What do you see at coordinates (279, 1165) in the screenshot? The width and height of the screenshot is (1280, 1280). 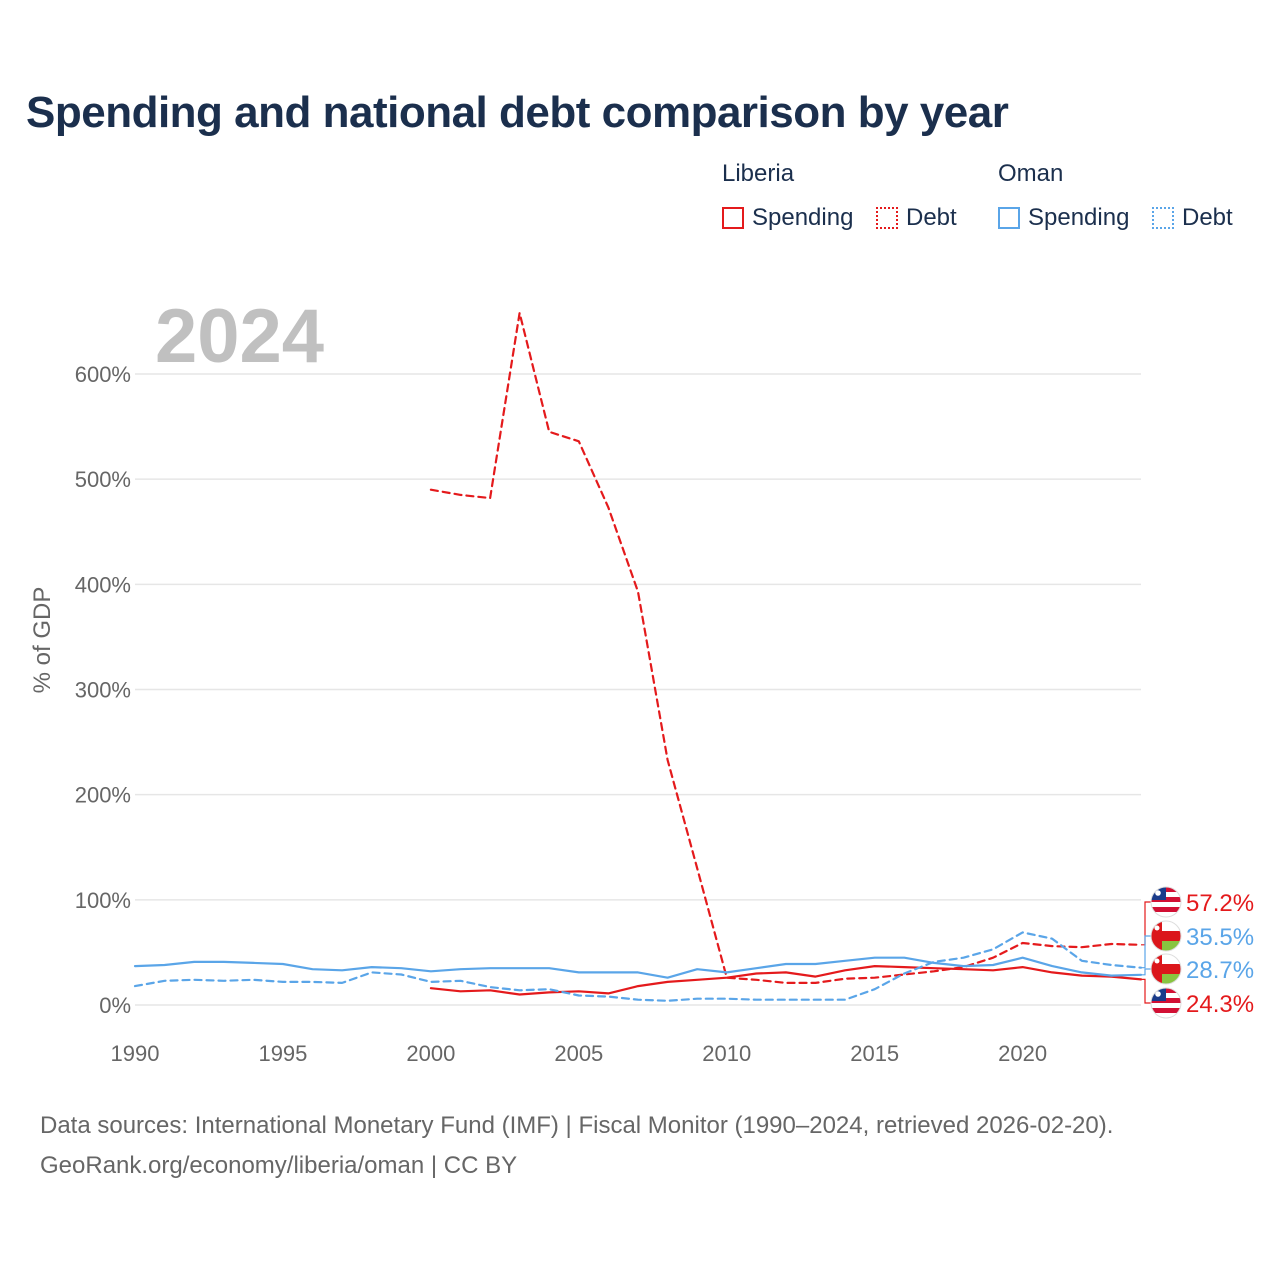 I see `credit-link: GeoRank.org/economy/liberia/oman | CC BY` at bounding box center [279, 1165].